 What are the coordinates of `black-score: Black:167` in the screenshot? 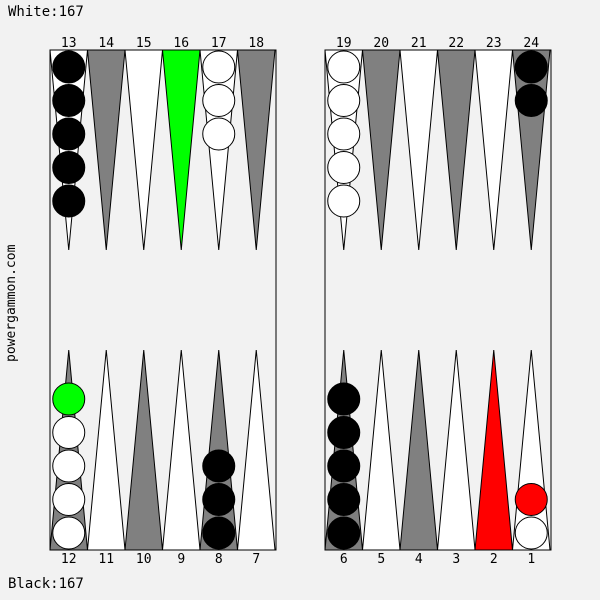 It's located at (46, 584).